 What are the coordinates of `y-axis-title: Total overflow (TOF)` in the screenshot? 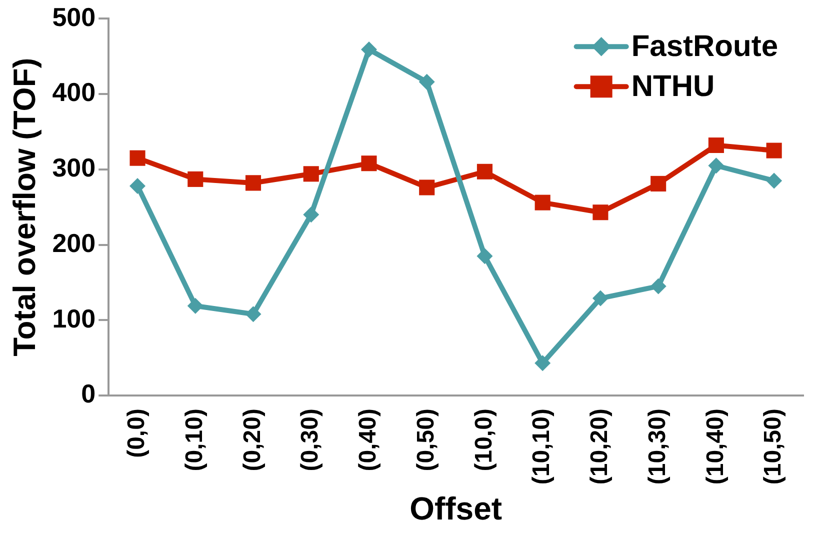 It's located at (24, 207).